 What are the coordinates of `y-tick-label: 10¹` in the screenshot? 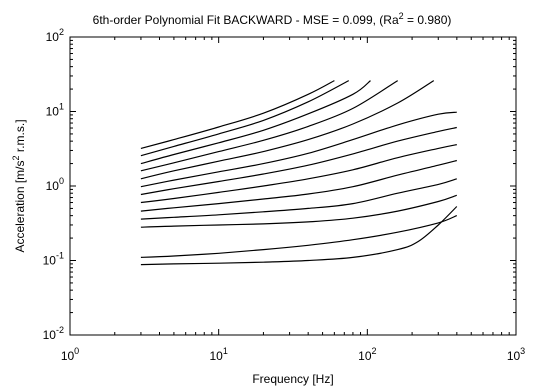 It's located at (55, 110).